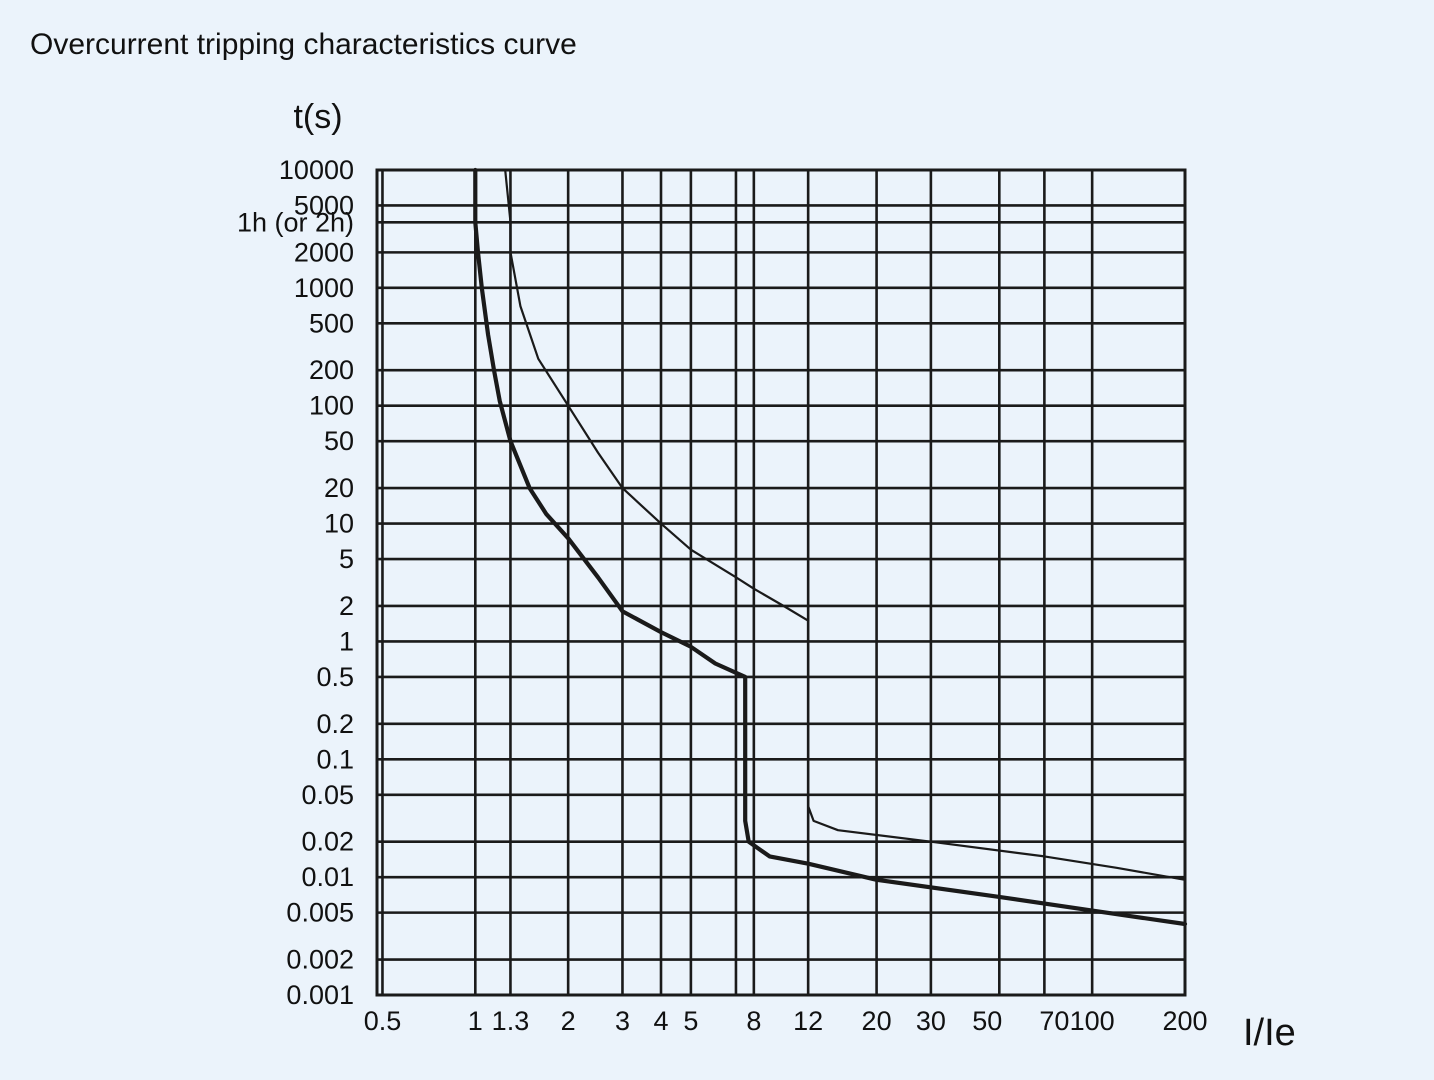 Image resolution: width=1434 pixels, height=1080 pixels. Describe the element at coordinates (327, 795) in the screenshot. I see `y-tick-label: 0.05` at that location.